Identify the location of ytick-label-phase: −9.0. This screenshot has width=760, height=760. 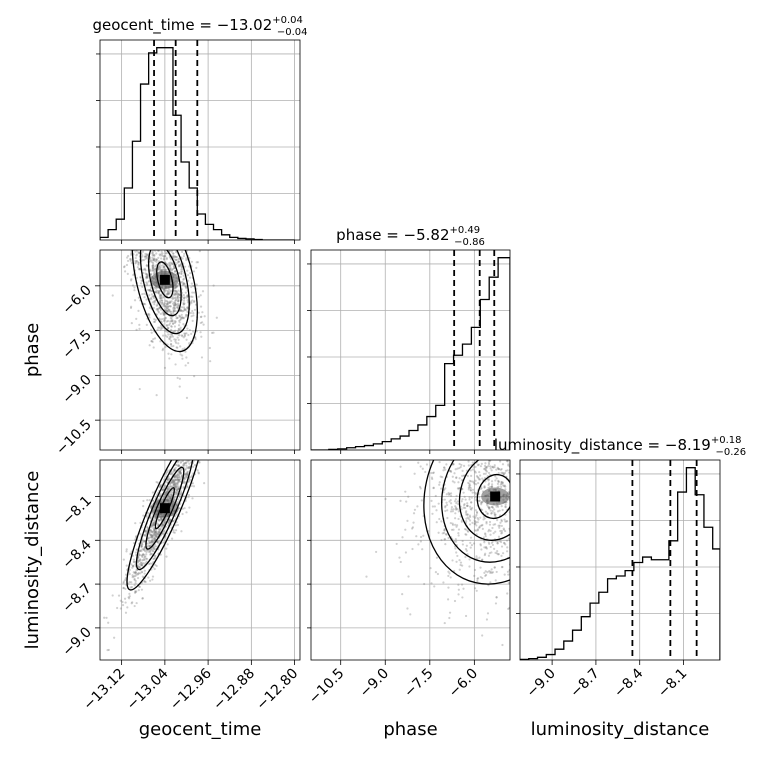
(76, 389).